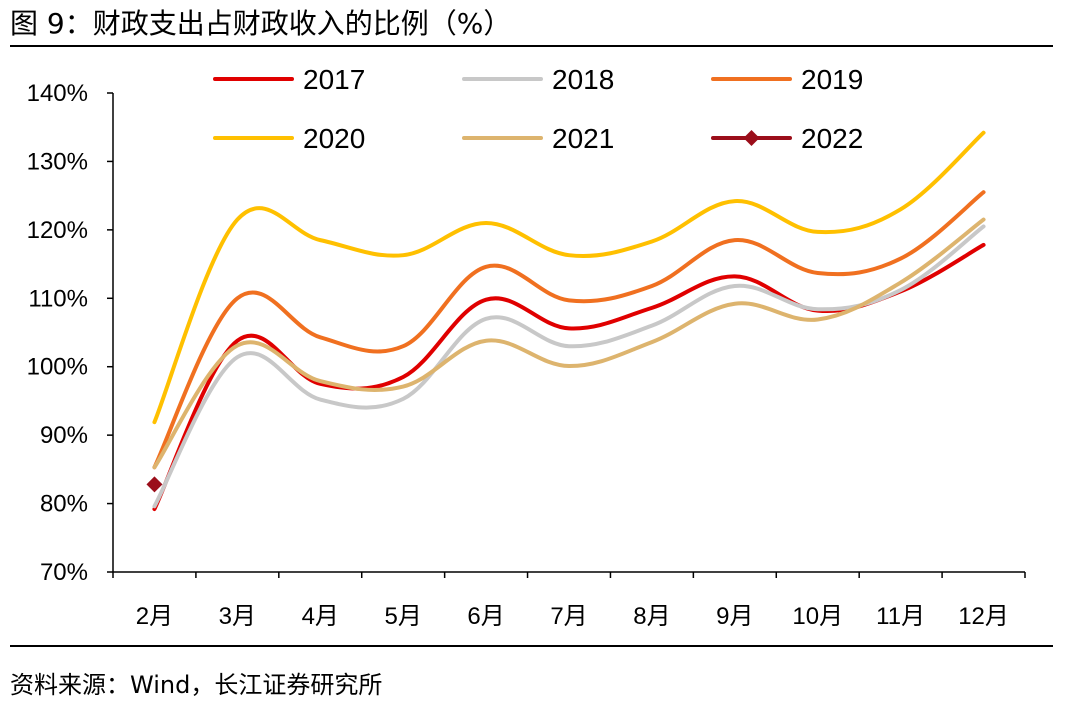 The height and width of the screenshot is (712, 1067). What do you see at coordinates (70, 333) in the screenshot?
I see `y-axis-ticks: 70% 80% 90% 100% 110% 120% 130% 140%` at bounding box center [70, 333].